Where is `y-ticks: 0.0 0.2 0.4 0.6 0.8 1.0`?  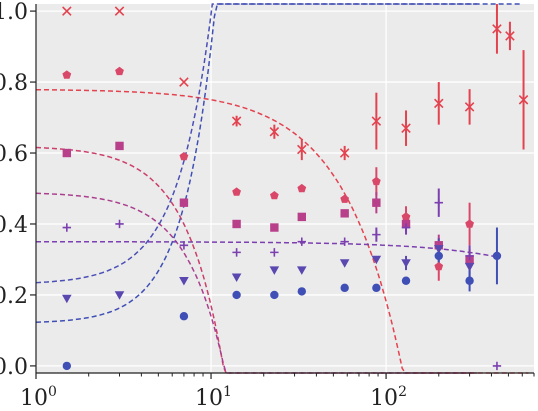 y-ticks: 0.0 0.2 0.4 0.6 0.8 1.0 is located at coordinates (18, 190).